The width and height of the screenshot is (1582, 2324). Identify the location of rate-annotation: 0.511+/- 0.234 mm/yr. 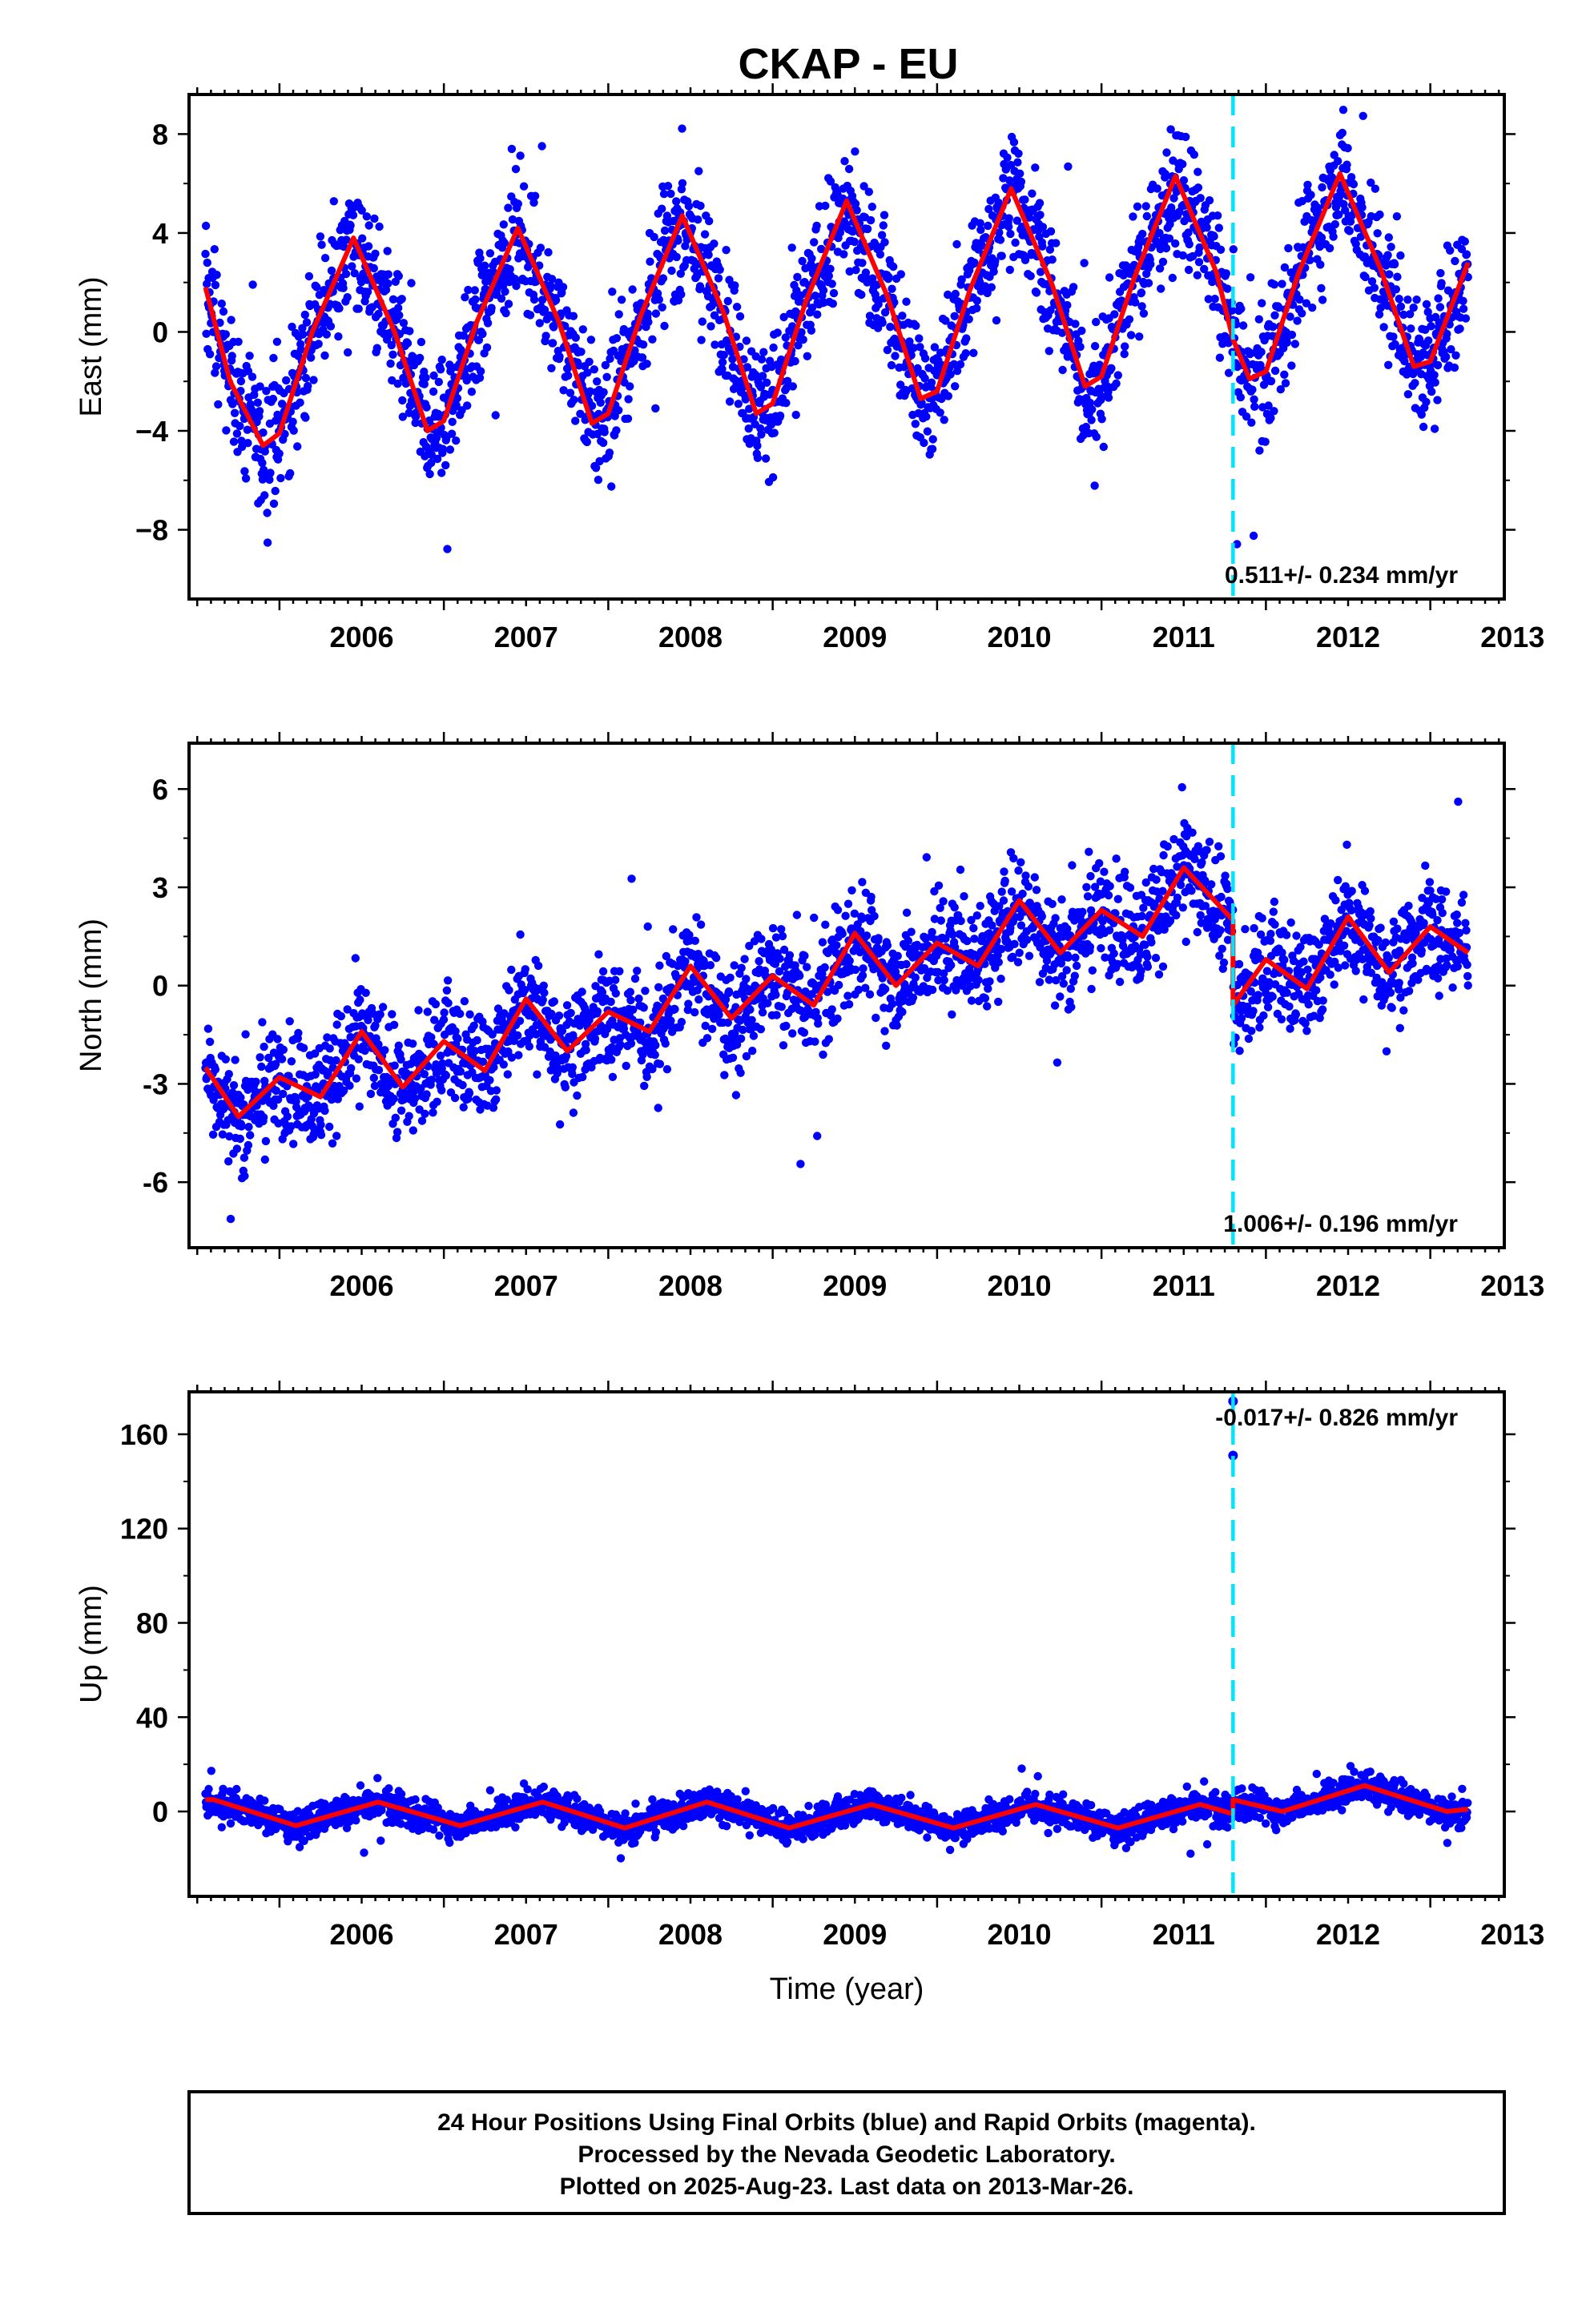
(1341, 575).